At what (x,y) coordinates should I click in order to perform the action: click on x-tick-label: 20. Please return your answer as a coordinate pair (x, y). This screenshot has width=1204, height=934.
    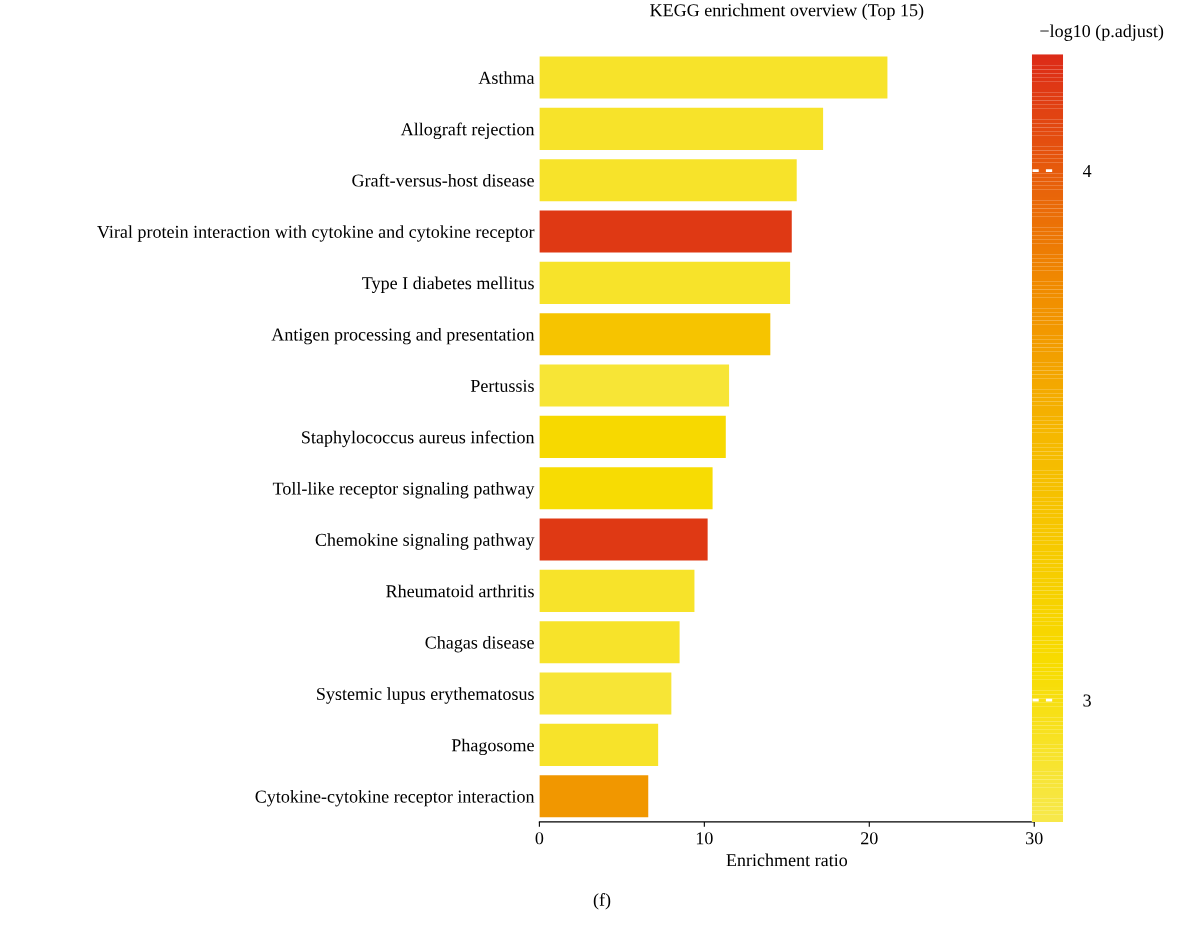
    Looking at the image, I should click on (869, 838).